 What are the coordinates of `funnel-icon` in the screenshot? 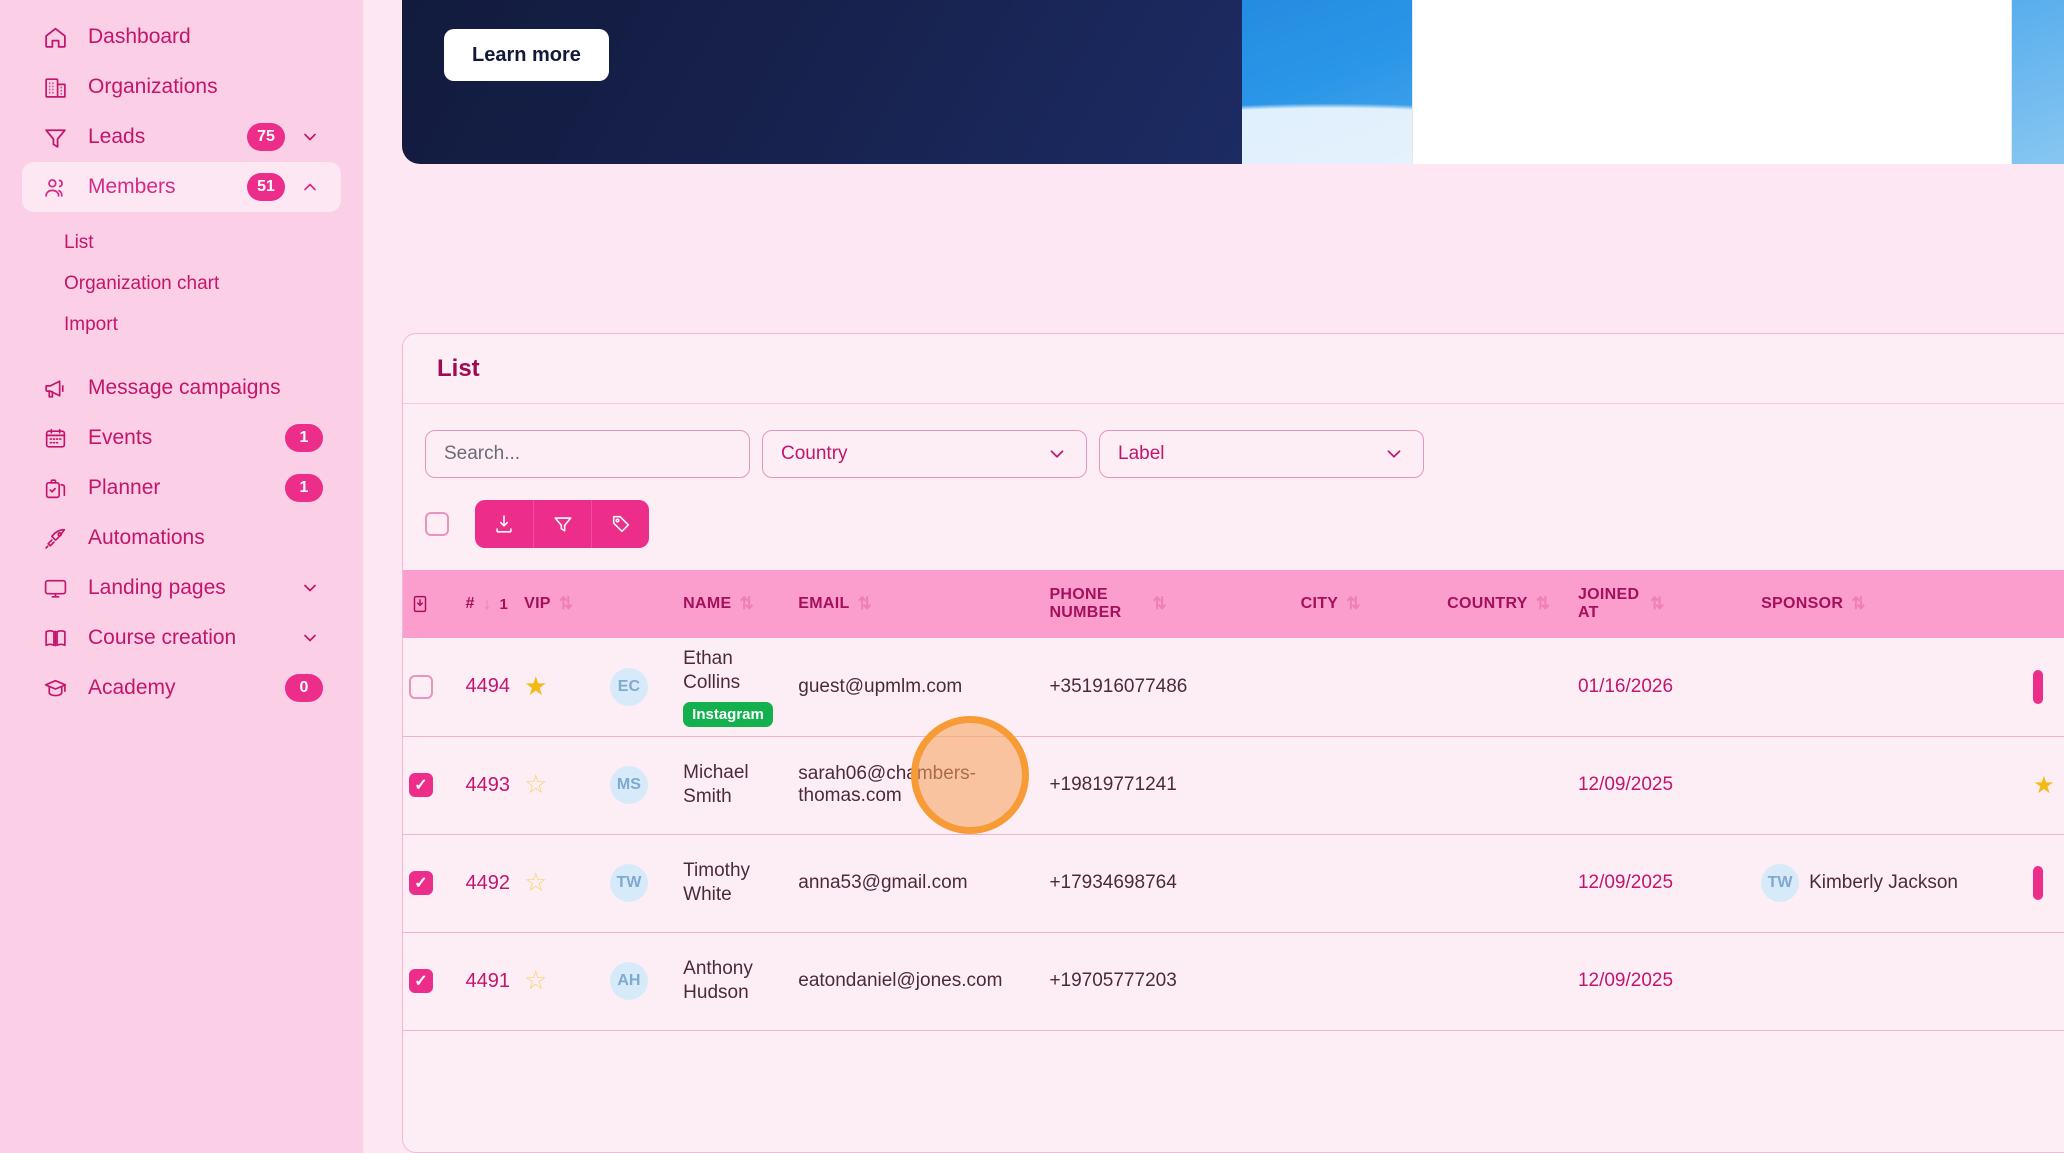 It's located at (563, 524).